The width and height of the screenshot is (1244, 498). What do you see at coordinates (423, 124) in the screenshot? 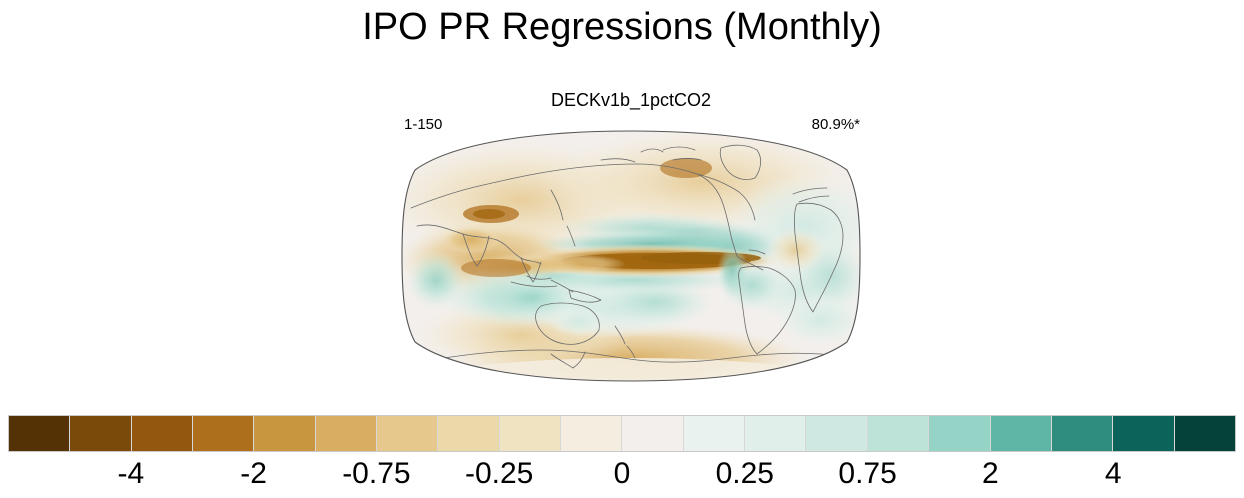
I see `panel-left-annotation: 1-150` at bounding box center [423, 124].